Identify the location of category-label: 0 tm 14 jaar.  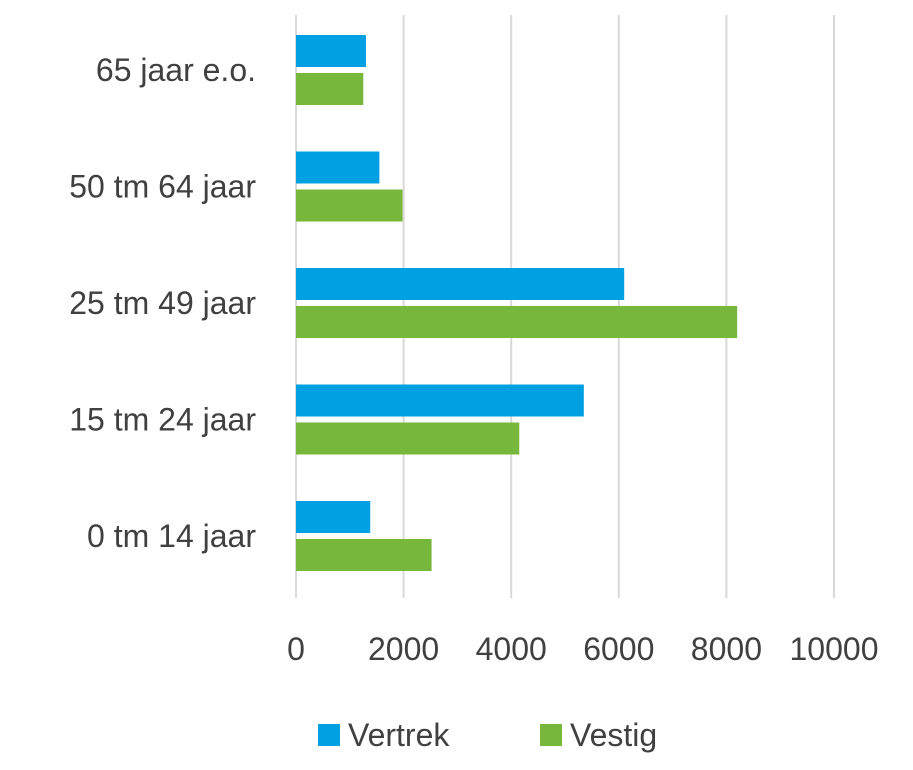
(171, 536).